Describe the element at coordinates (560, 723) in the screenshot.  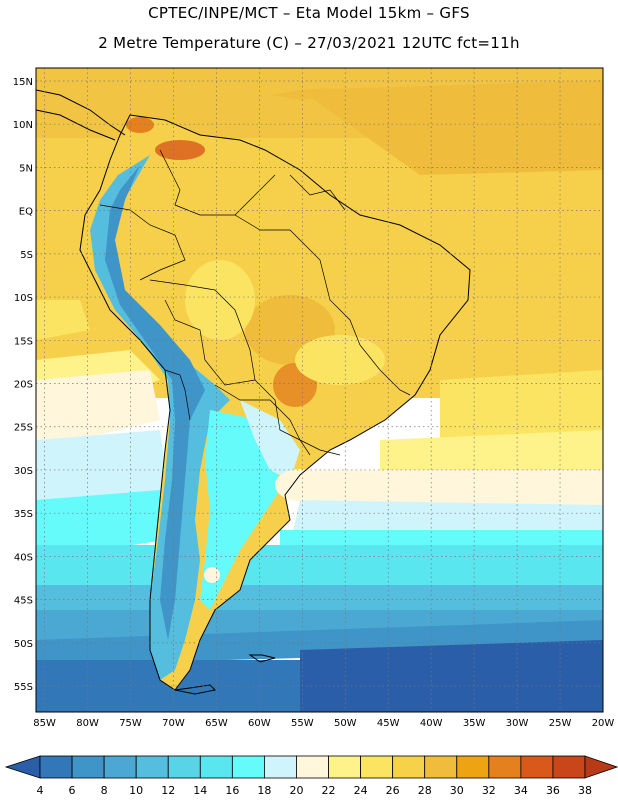
I see `lon-label: 25W` at that location.